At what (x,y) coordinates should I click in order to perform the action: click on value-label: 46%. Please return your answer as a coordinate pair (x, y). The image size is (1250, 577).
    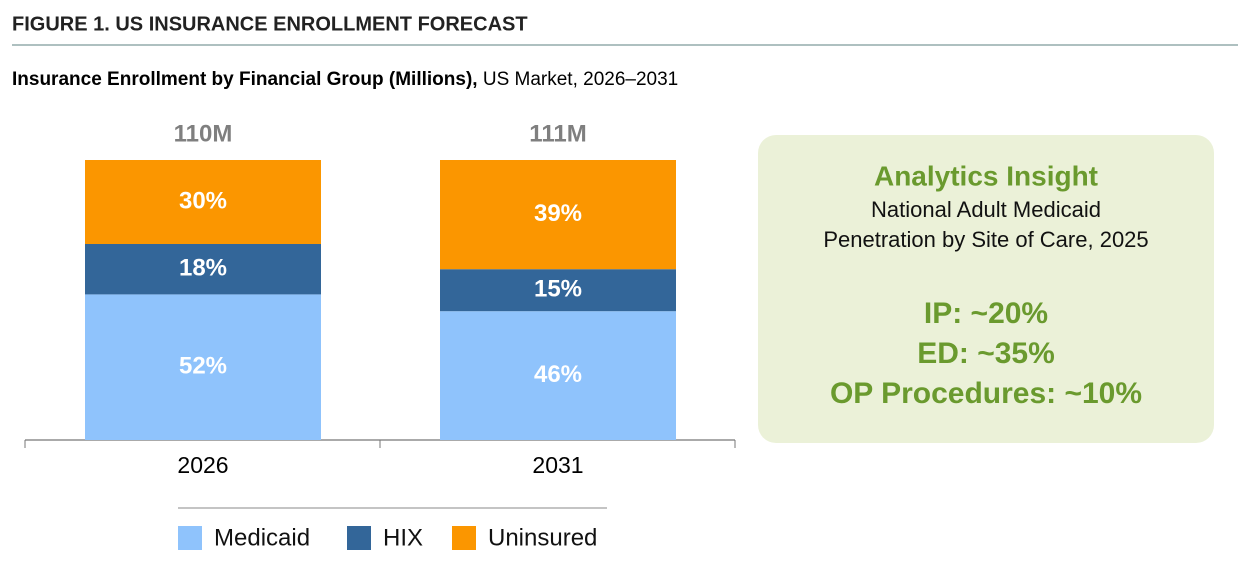
    Looking at the image, I should click on (558, 374).